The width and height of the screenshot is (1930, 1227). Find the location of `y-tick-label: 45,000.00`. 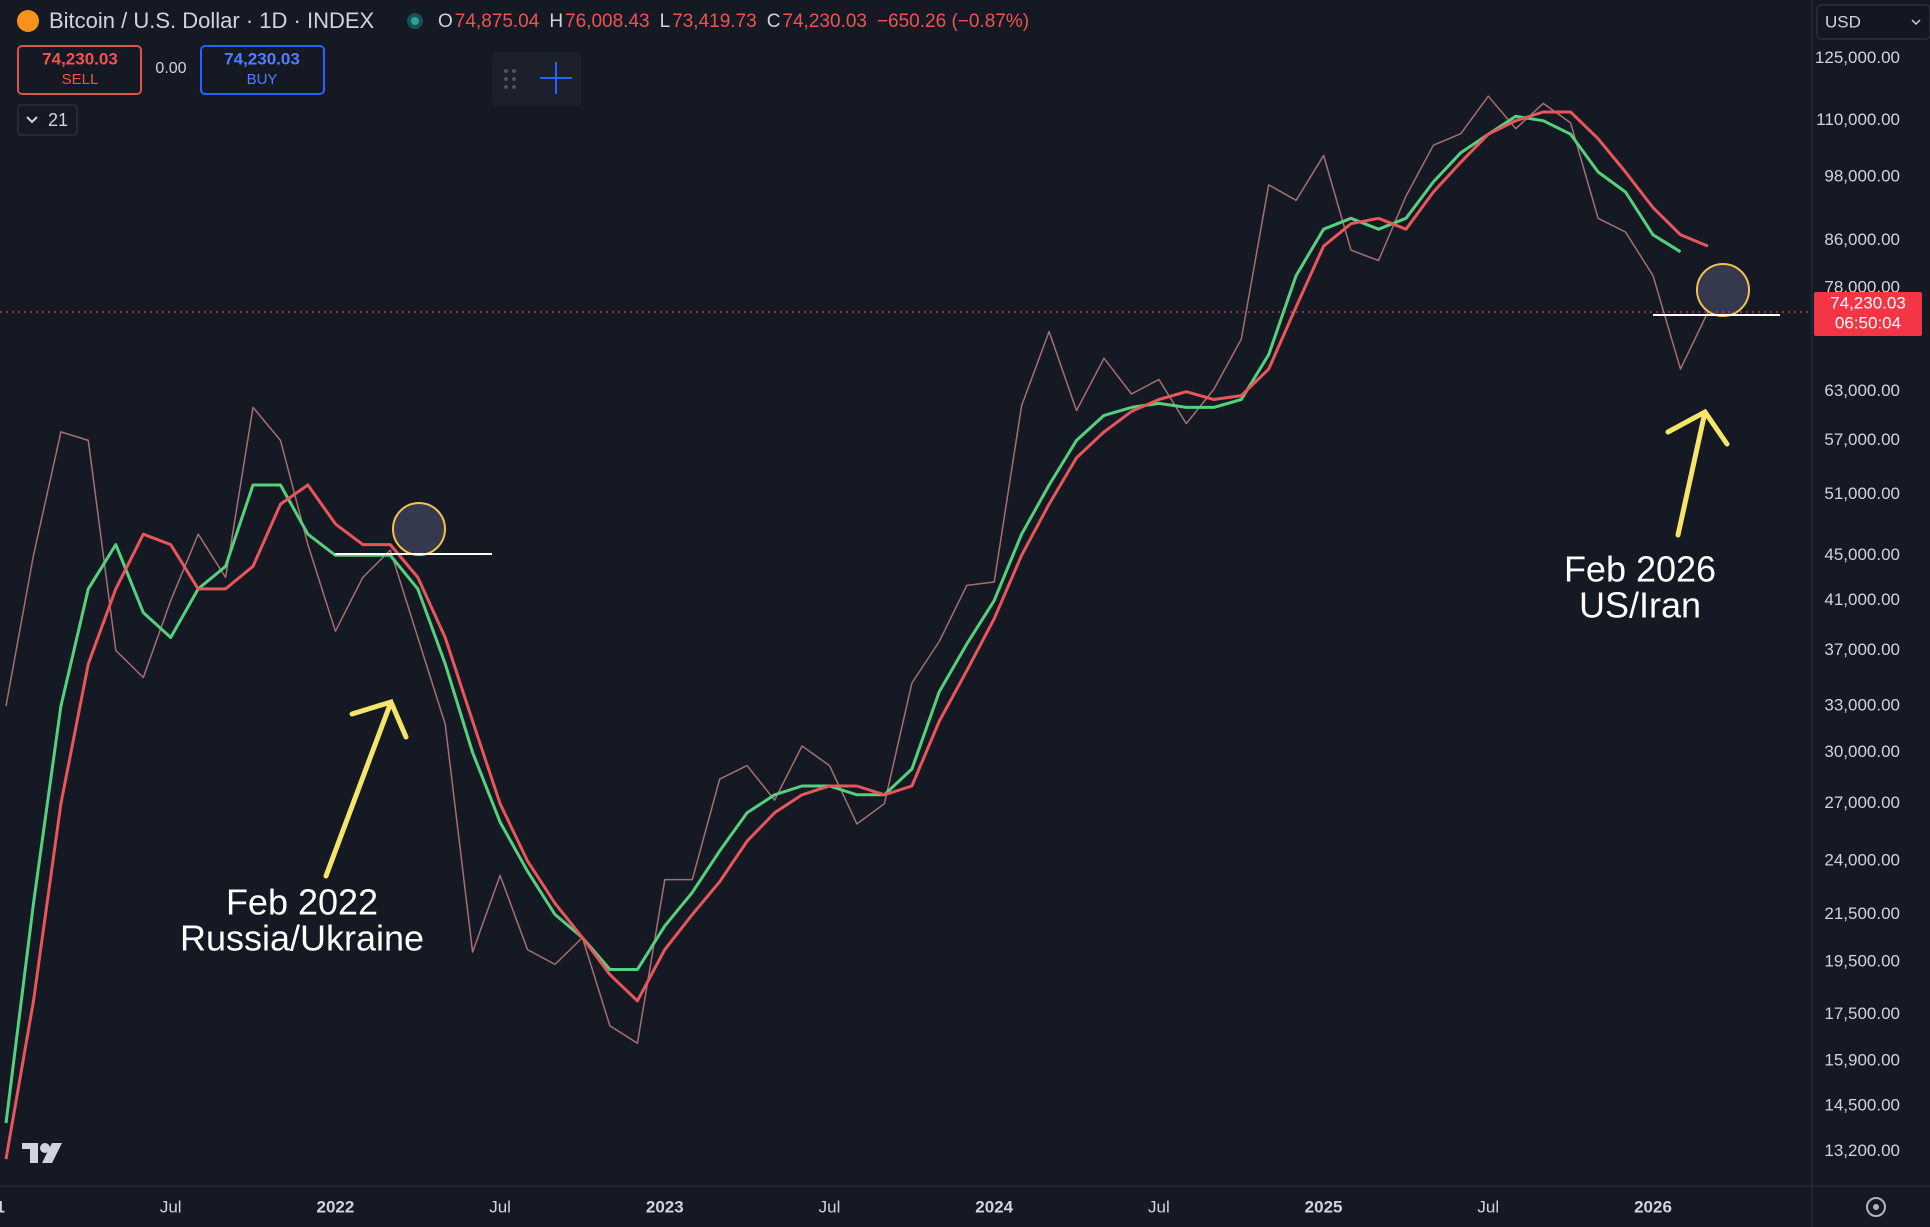

y-tick-label: 45,000.00 is located at coordinates (1862, 554).